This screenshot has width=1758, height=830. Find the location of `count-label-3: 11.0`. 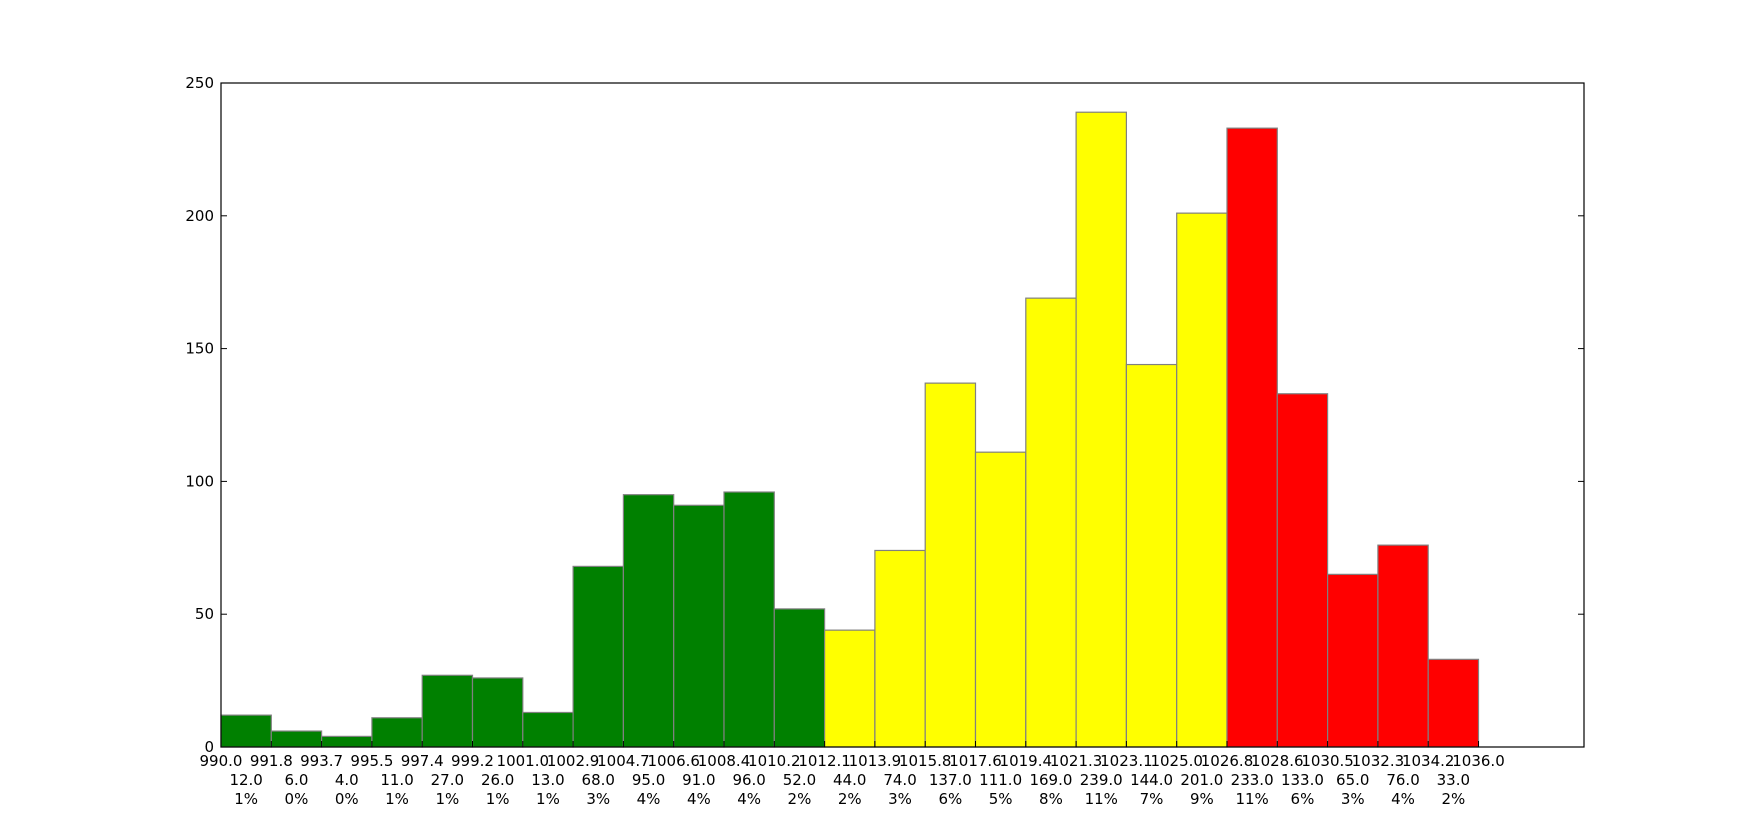

count-label-3: 11.0 is located at coordinates (396, 780).